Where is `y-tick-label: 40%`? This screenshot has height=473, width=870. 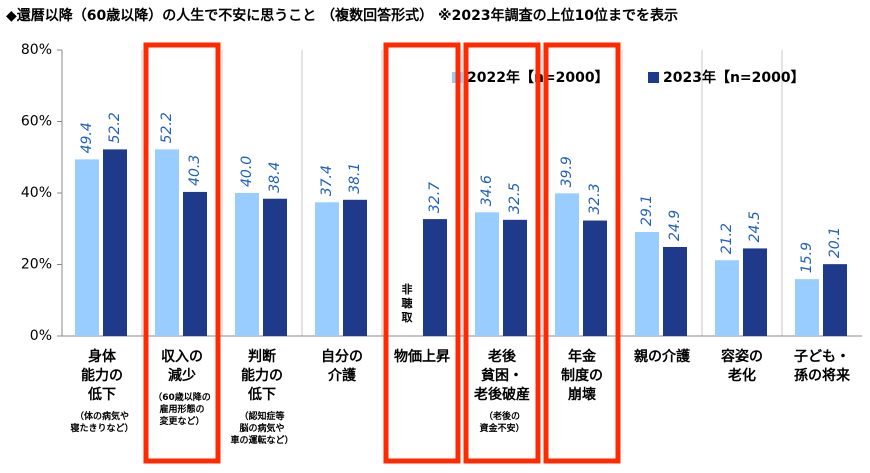 y-tick-label: 40% is located at coordinates (36, 193).